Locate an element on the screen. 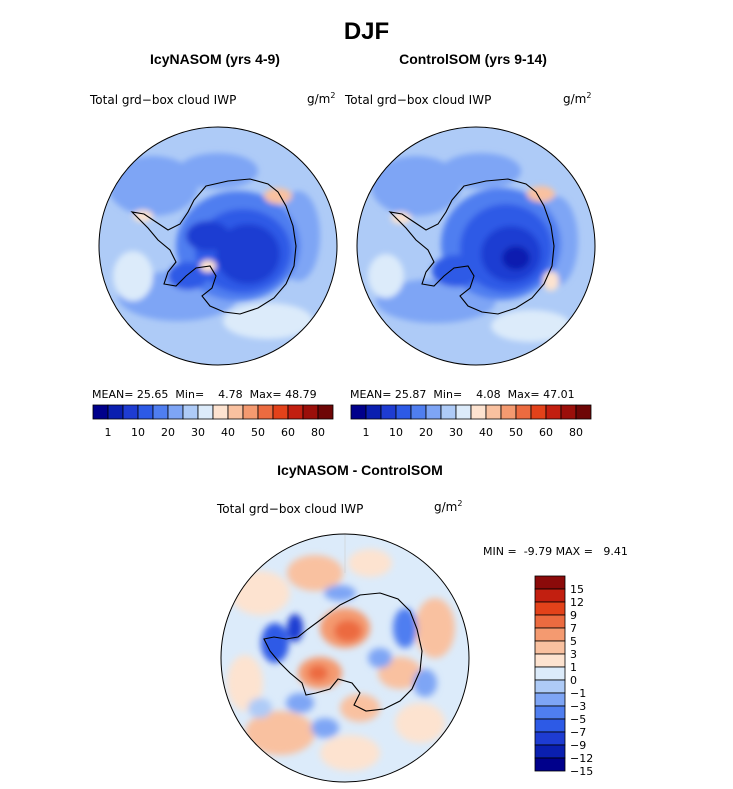  variable-label-diff: Total grd−box cloud IWP is located at coordinates (290, 509).